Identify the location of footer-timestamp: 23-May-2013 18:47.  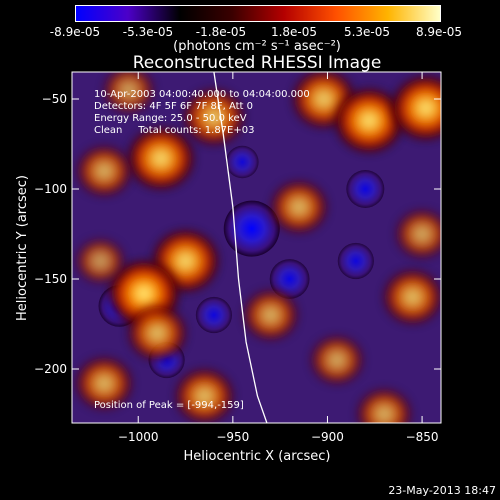
(442, 490).